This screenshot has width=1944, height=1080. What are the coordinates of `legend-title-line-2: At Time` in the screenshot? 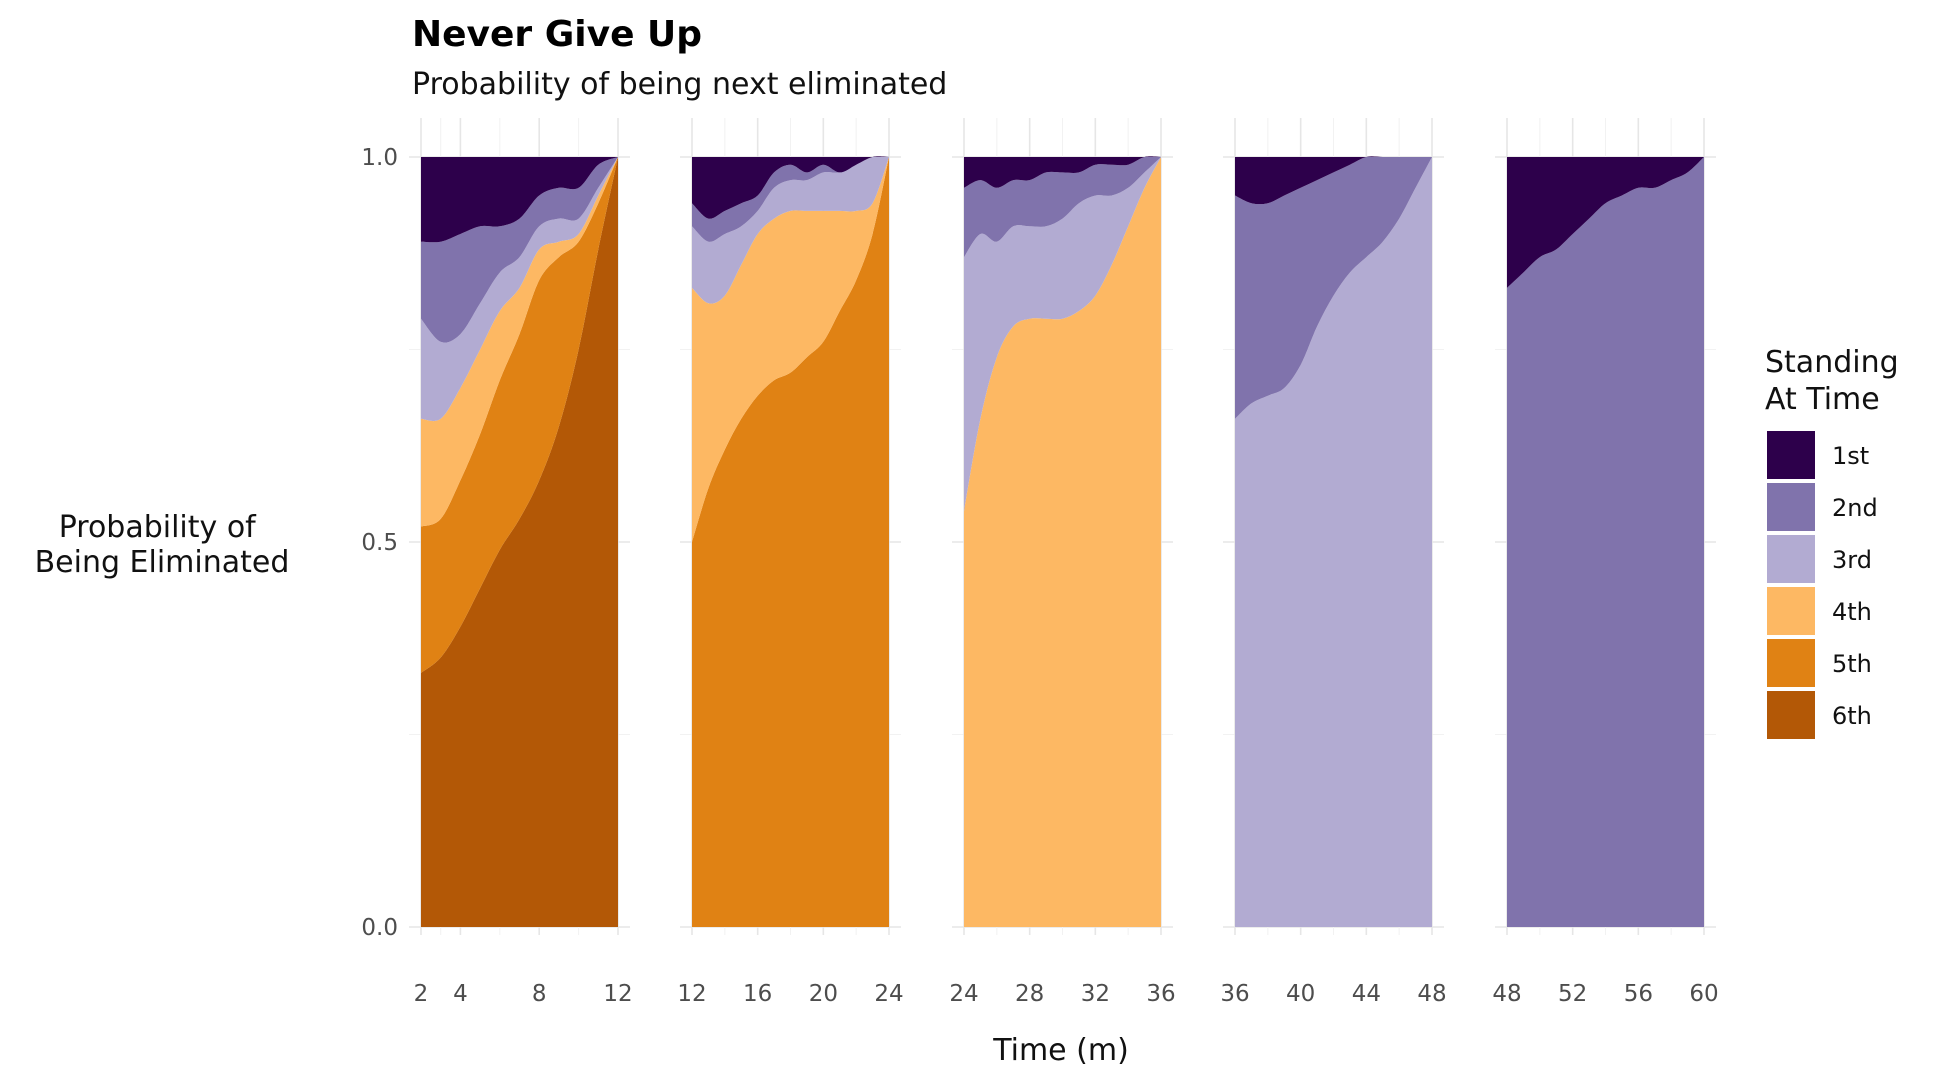 It's located at (1822, 399).